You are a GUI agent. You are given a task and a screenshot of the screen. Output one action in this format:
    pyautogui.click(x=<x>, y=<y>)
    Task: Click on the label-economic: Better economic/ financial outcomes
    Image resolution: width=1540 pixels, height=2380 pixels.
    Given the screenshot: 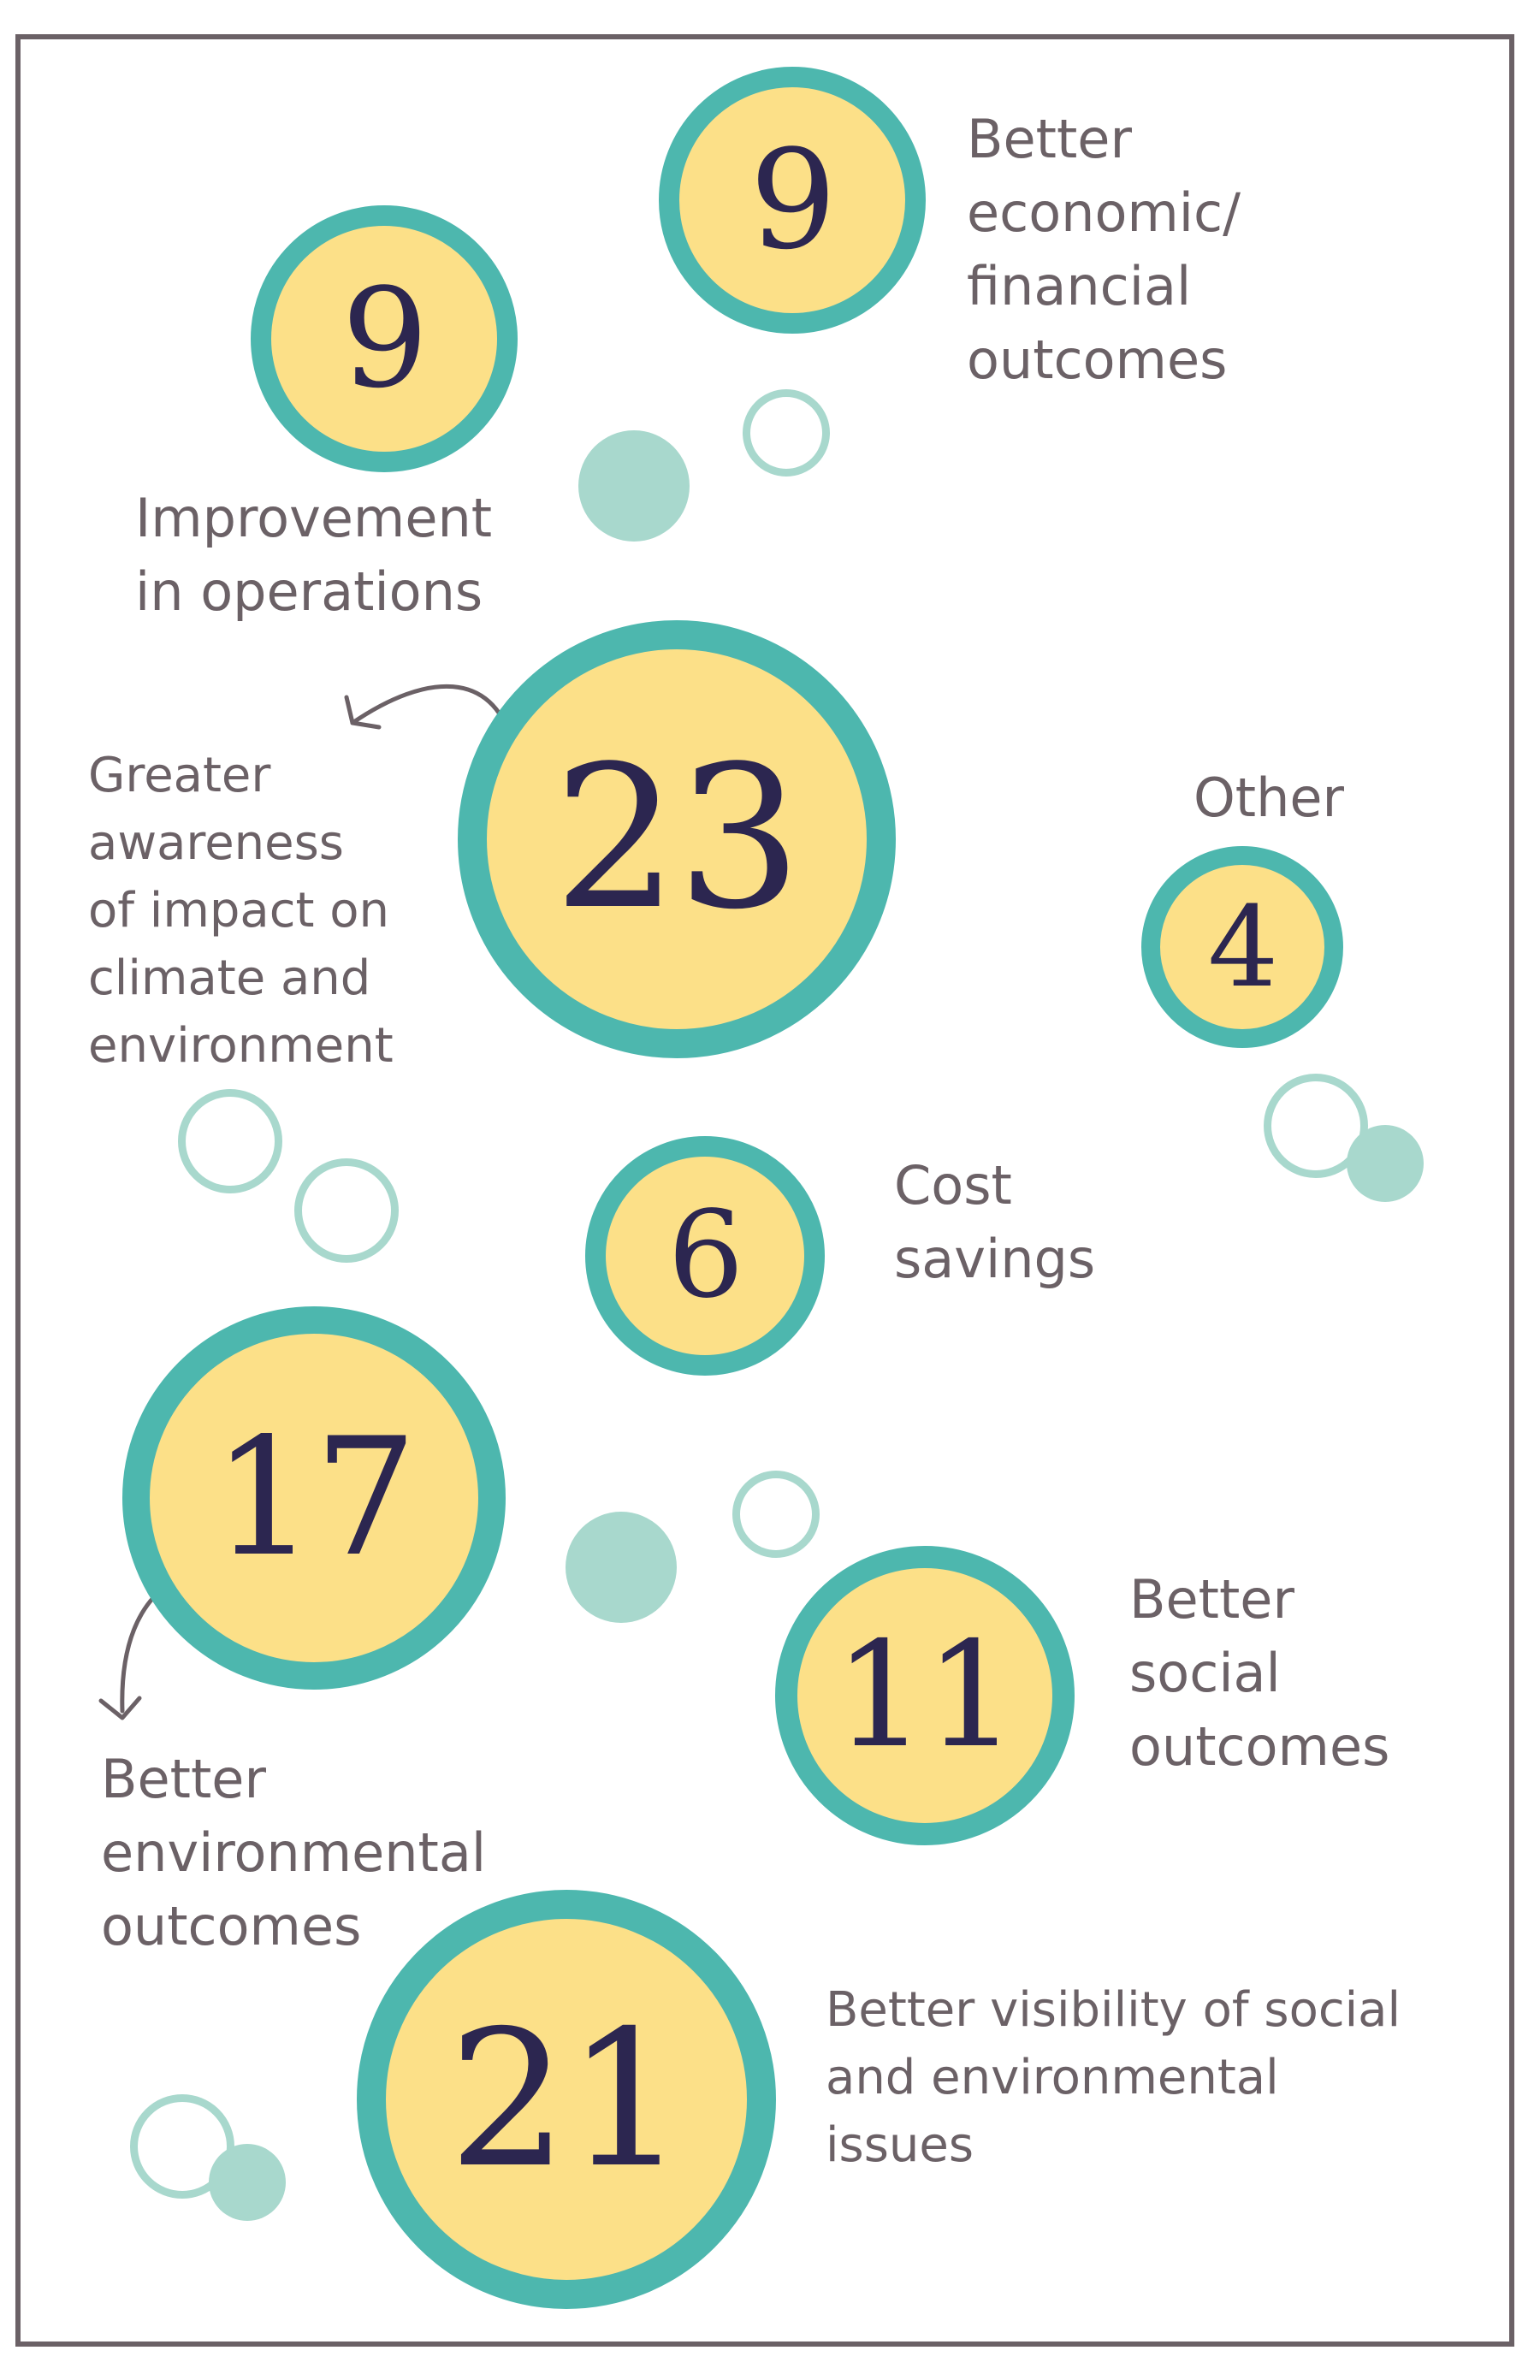 What is the action you would take?
    pyautogui.click(x=1104, y=249)
    